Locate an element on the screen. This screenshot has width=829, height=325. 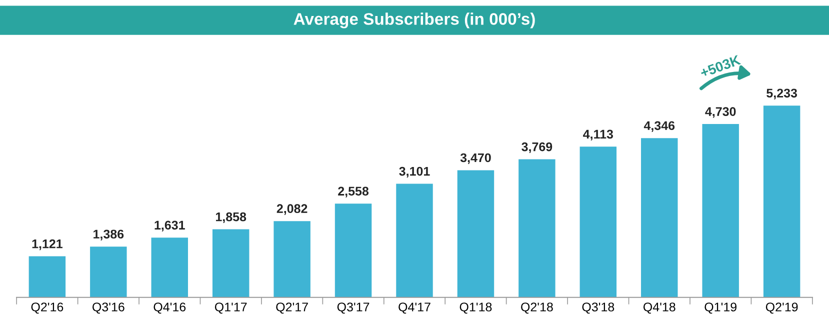
x-tick-label: Q2'18 is located at coordinates (537, 308).